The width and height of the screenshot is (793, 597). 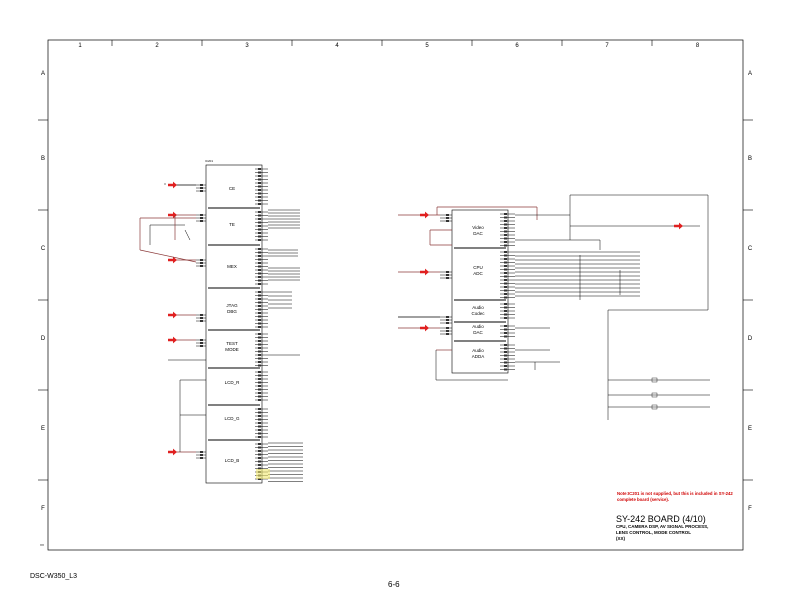 I want to click on left-ic-block-label: CE, so click(x=232, y=188).